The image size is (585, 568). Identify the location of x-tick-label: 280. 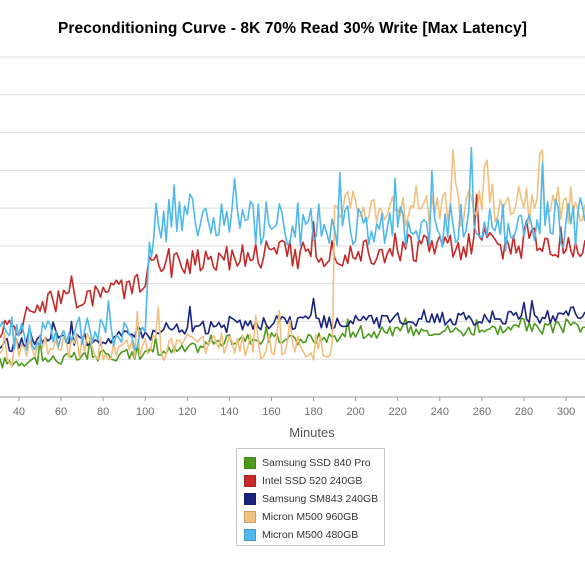
(524, 412).